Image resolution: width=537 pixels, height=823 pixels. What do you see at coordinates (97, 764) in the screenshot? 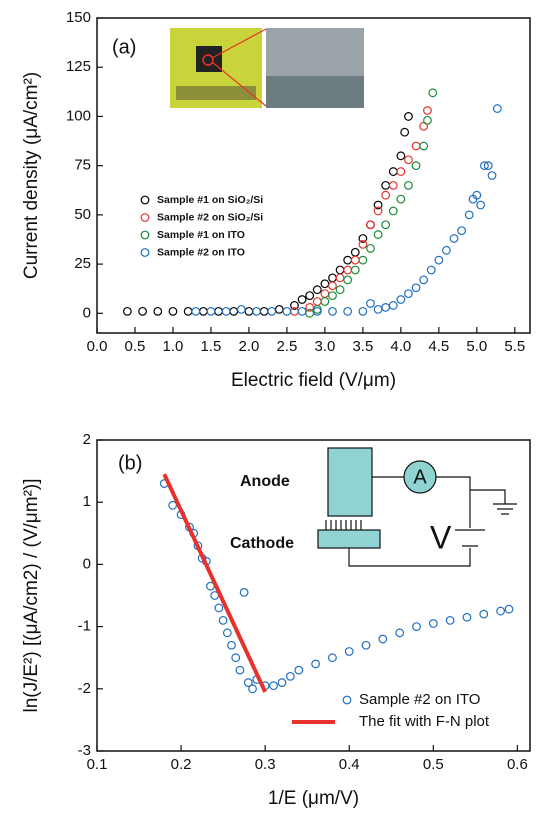
I see `x-tick-label: 0.1` at bounding box center [97, 764].